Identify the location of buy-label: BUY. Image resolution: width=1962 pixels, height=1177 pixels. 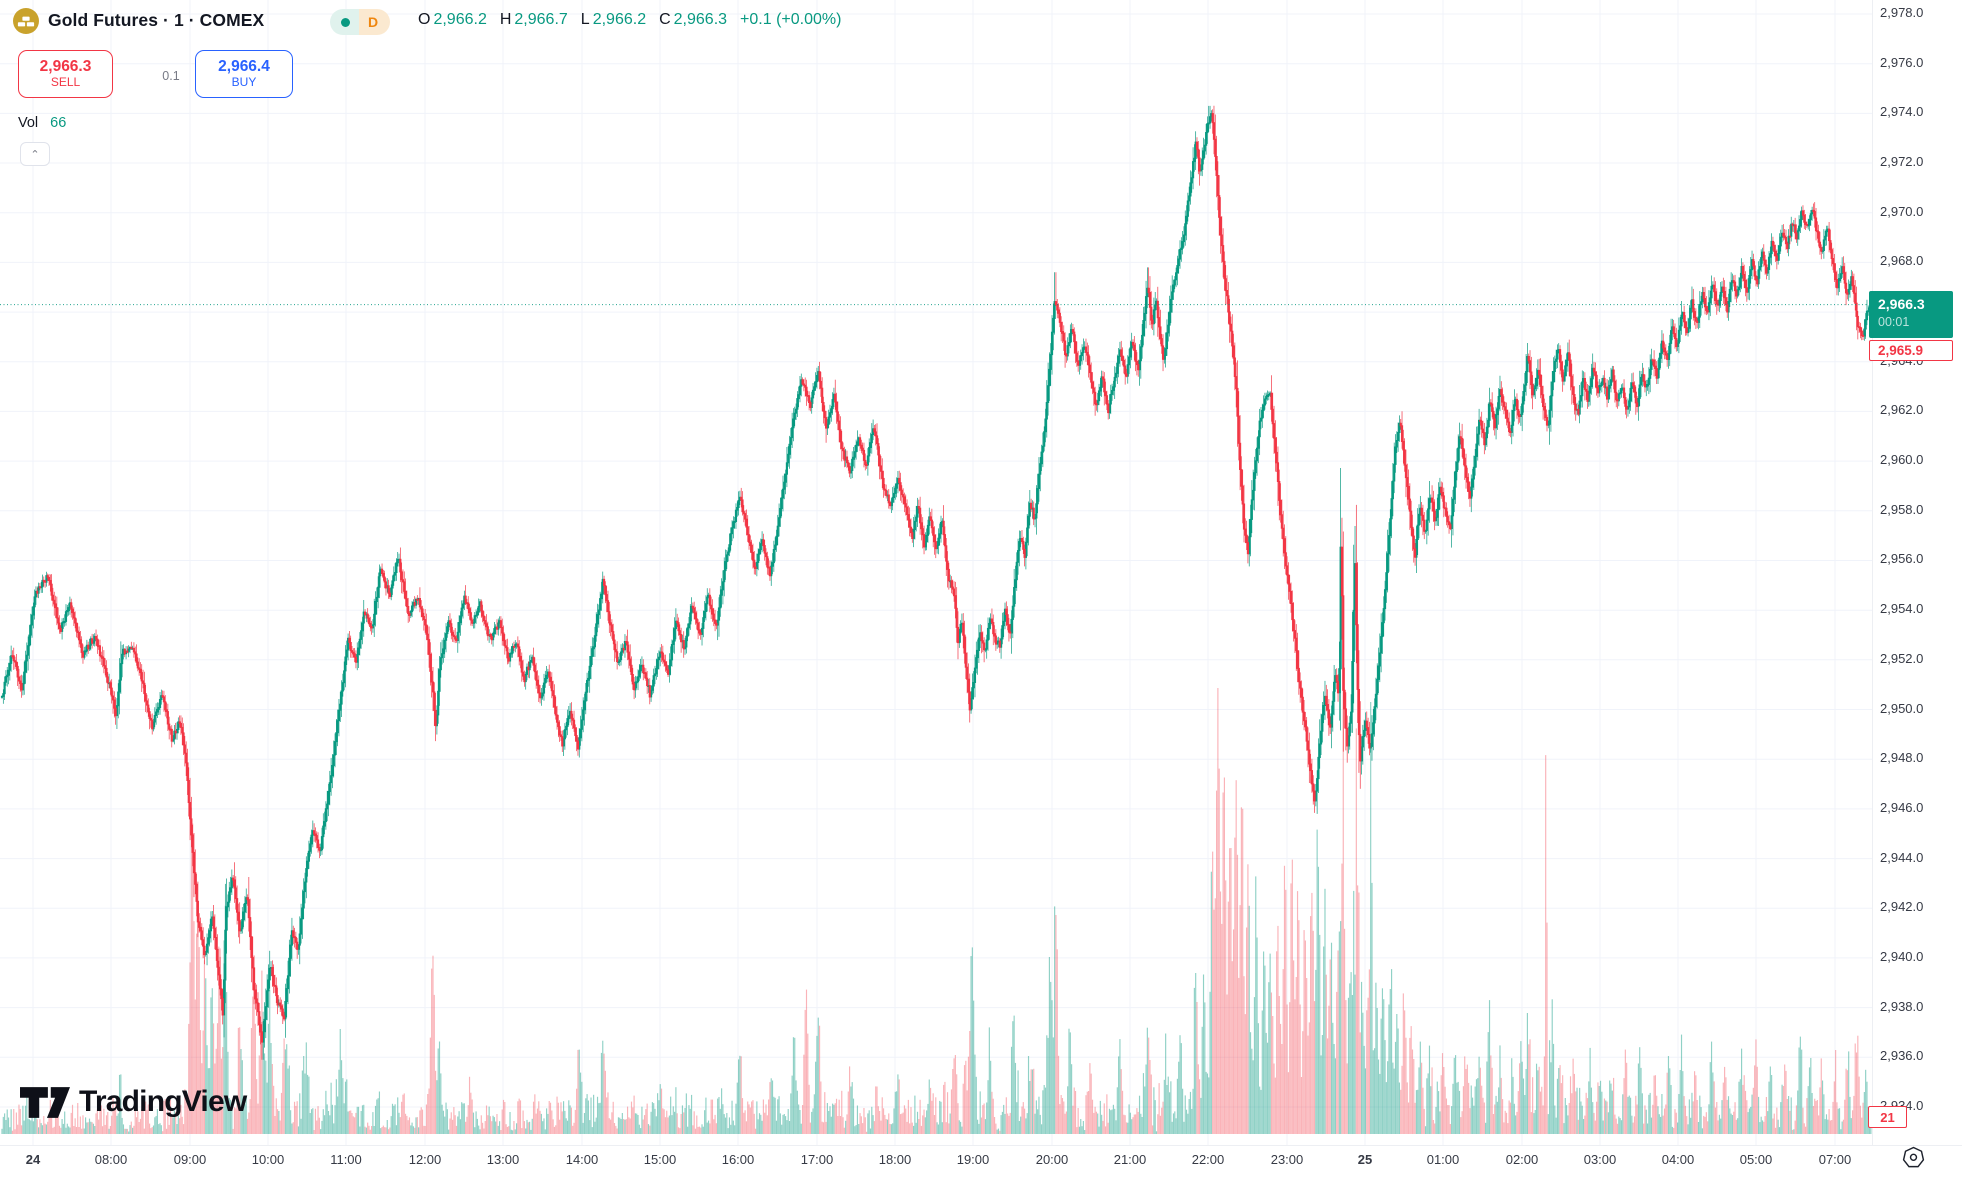
(244, 82).